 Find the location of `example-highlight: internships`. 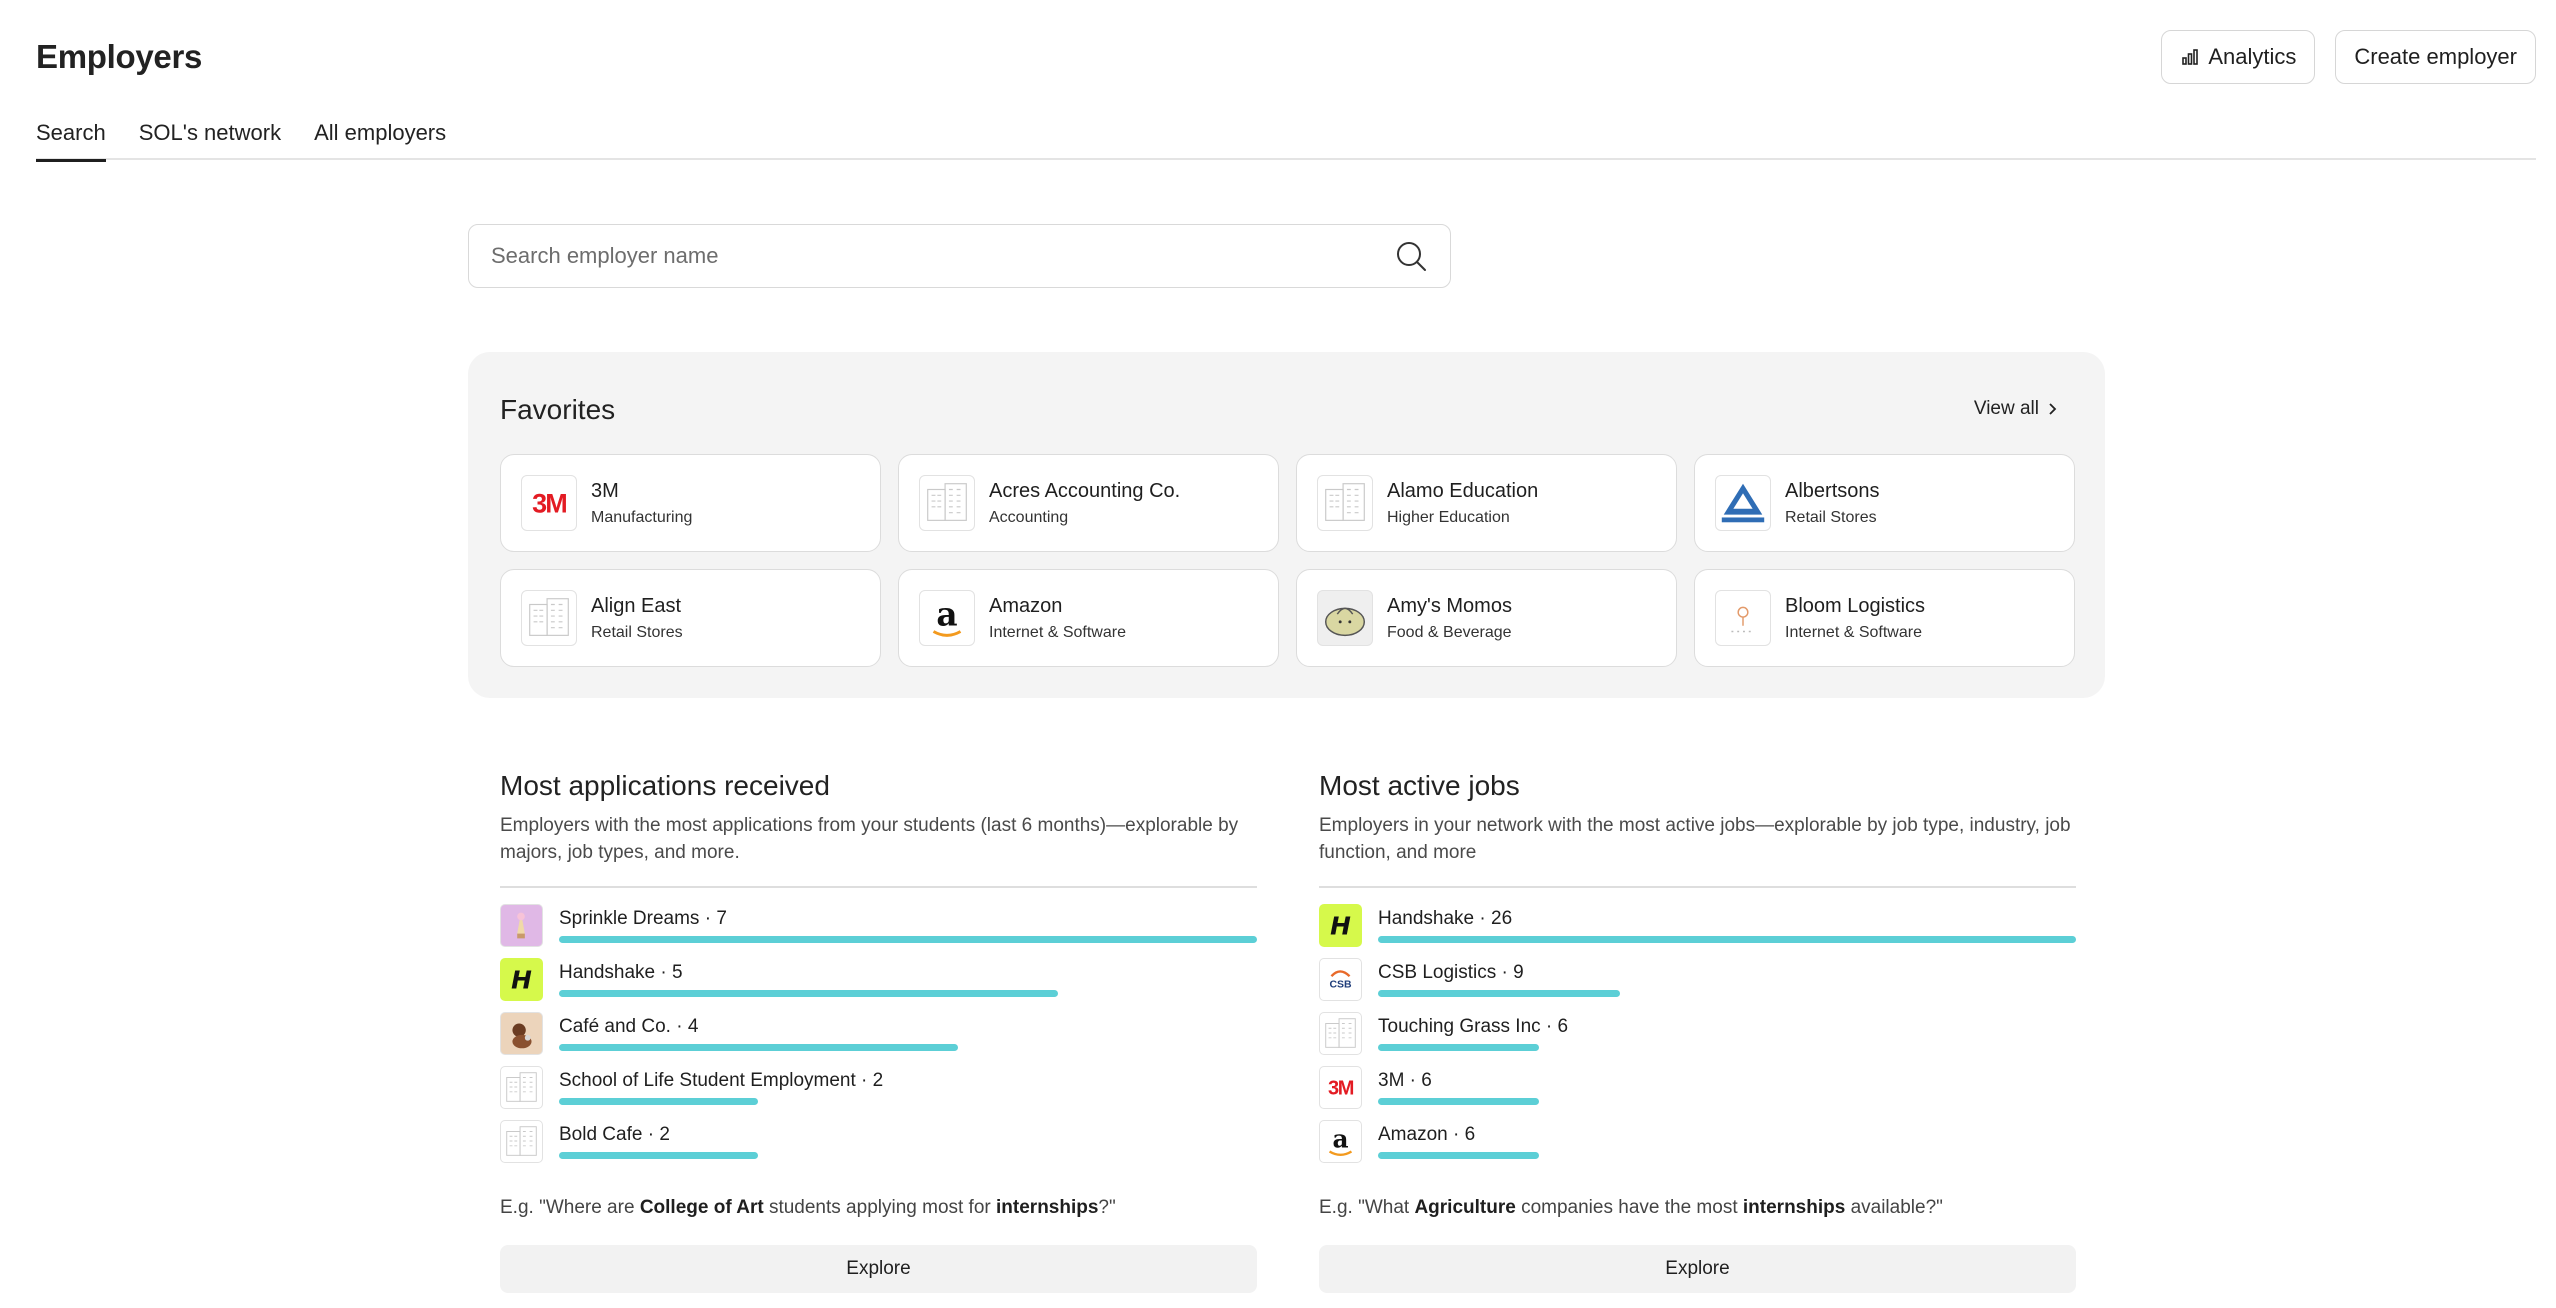

example-highlight: internships is located at coordinates (1794, 1207).